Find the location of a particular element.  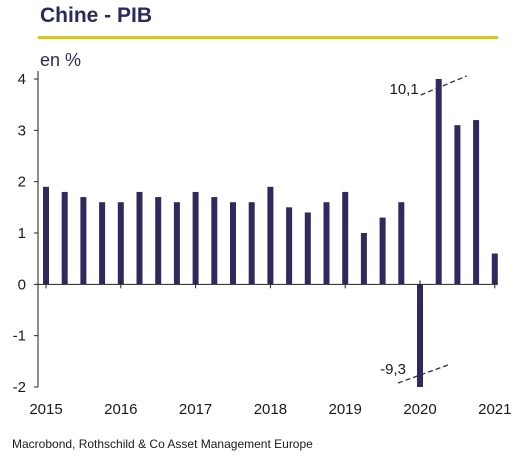

x-tick-label: 2016 is located at coordinates (120, 409).